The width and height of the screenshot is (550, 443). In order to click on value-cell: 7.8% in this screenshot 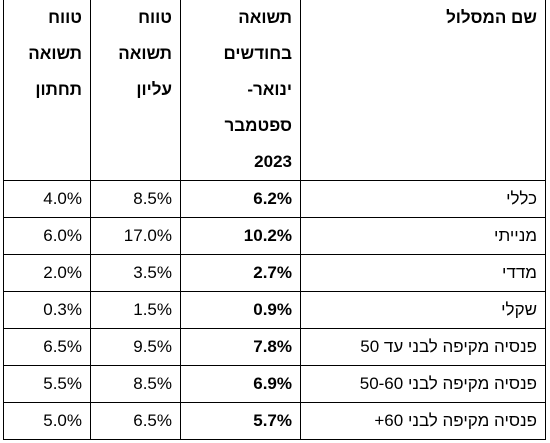, I will do `click(240, 347)`.